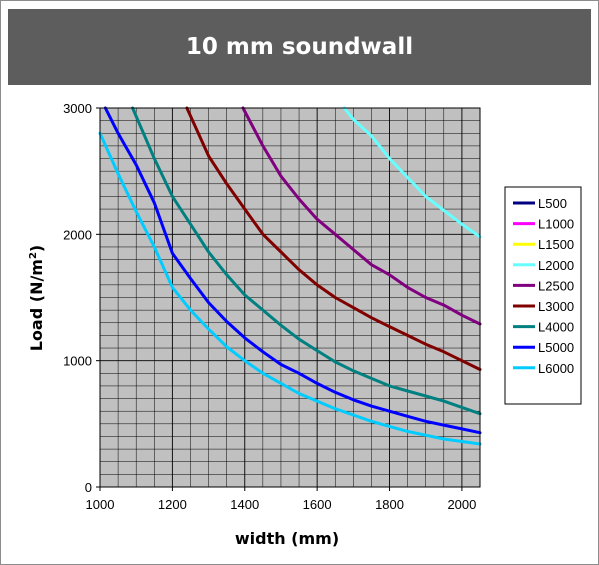  I want to click on y-axis-title-sup: 2, so click(33, 255).